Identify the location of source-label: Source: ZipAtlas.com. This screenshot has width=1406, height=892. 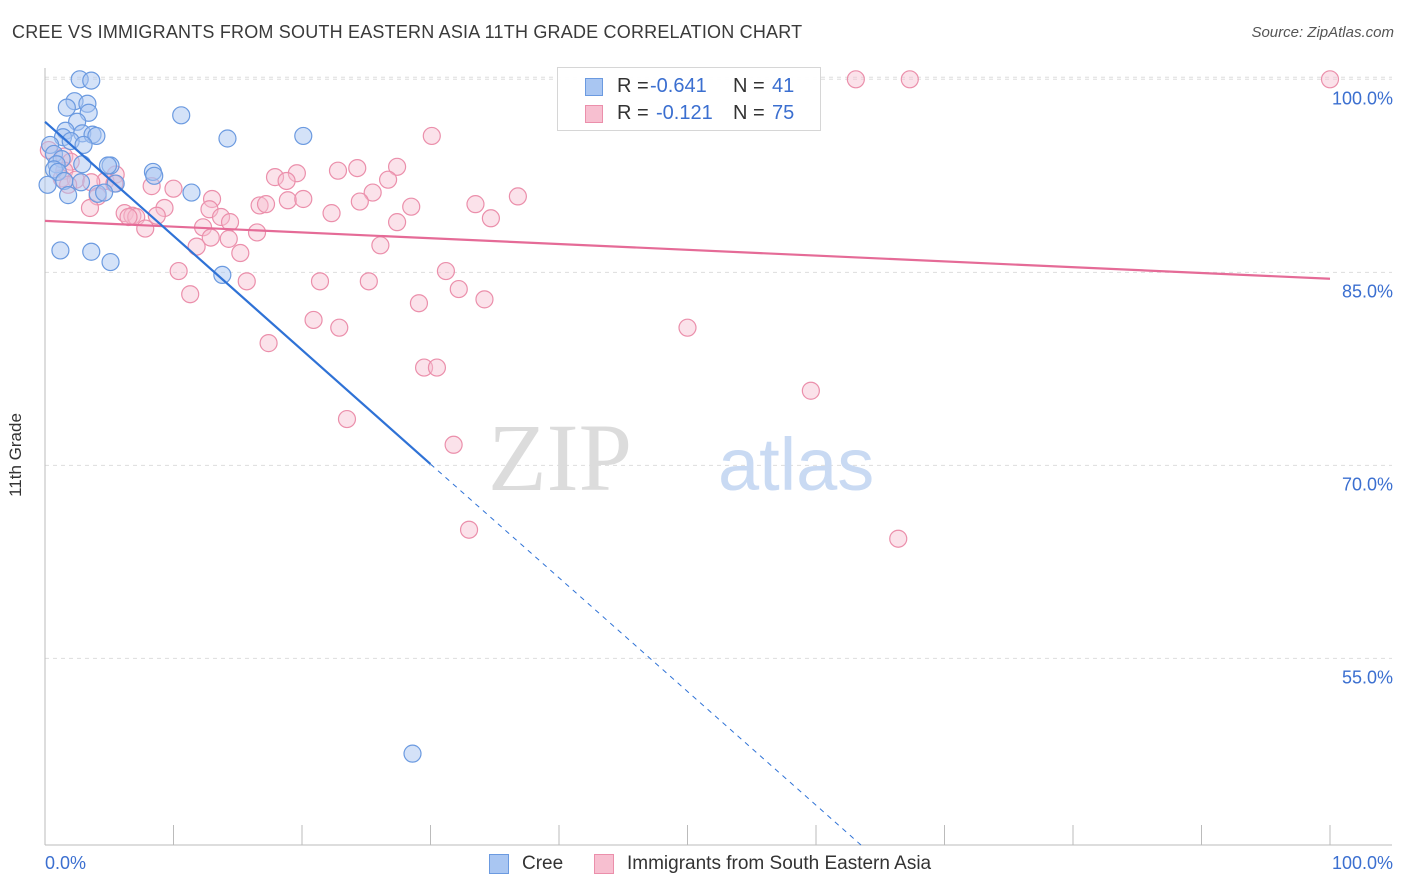
(1322, 32).